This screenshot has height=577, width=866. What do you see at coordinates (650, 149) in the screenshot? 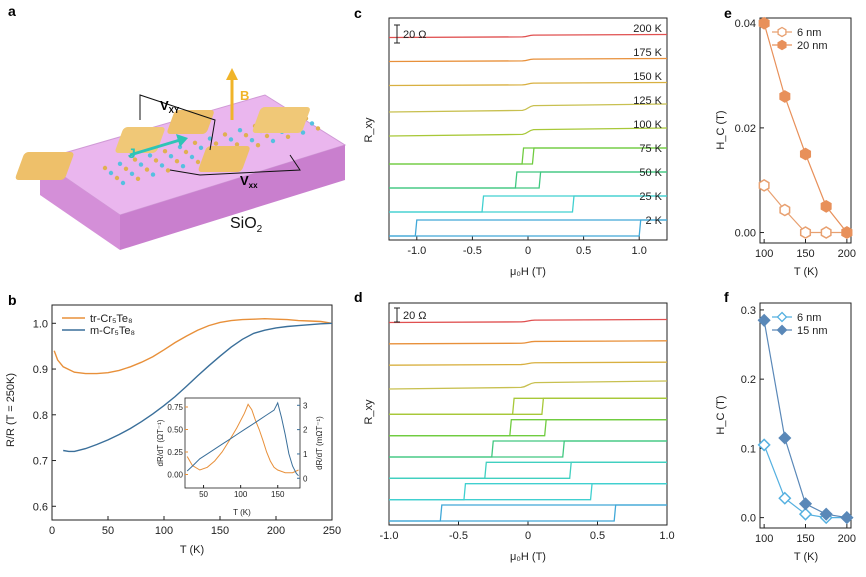
I see `series-label: 75 K` at bounding box center [650, 149].